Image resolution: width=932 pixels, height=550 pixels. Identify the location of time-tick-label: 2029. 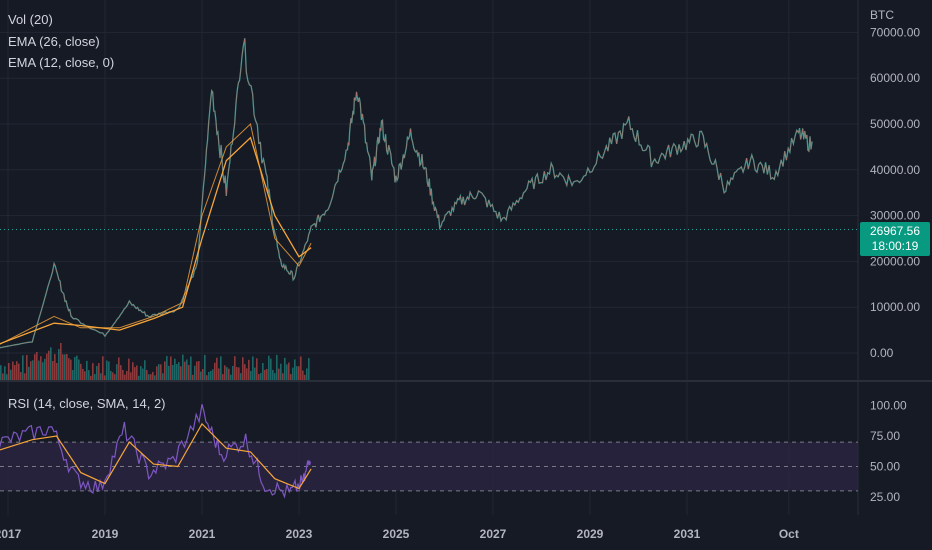
(590, 534).